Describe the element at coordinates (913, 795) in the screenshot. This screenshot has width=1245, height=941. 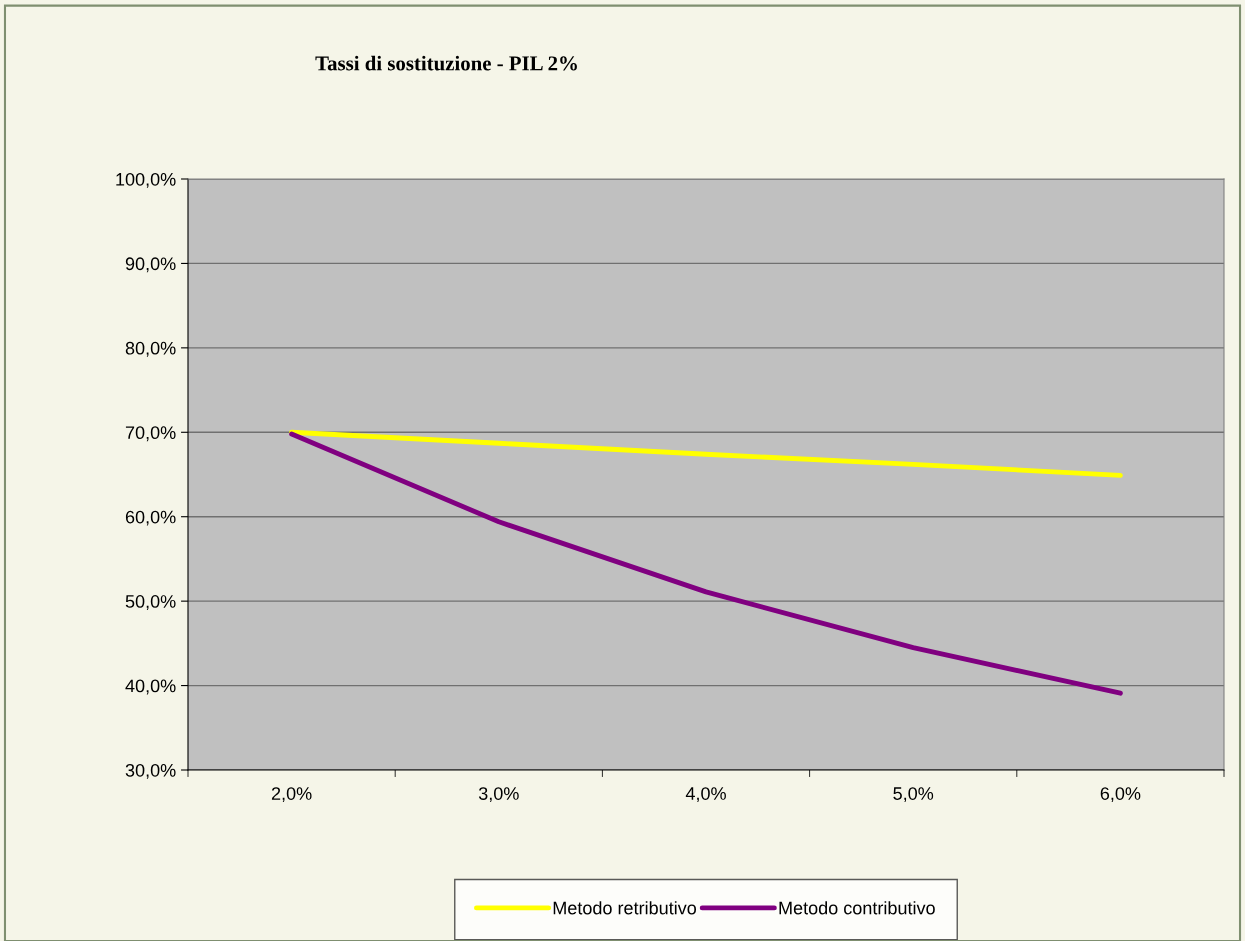
I see `x-tick-label: 5,0%` at that location.